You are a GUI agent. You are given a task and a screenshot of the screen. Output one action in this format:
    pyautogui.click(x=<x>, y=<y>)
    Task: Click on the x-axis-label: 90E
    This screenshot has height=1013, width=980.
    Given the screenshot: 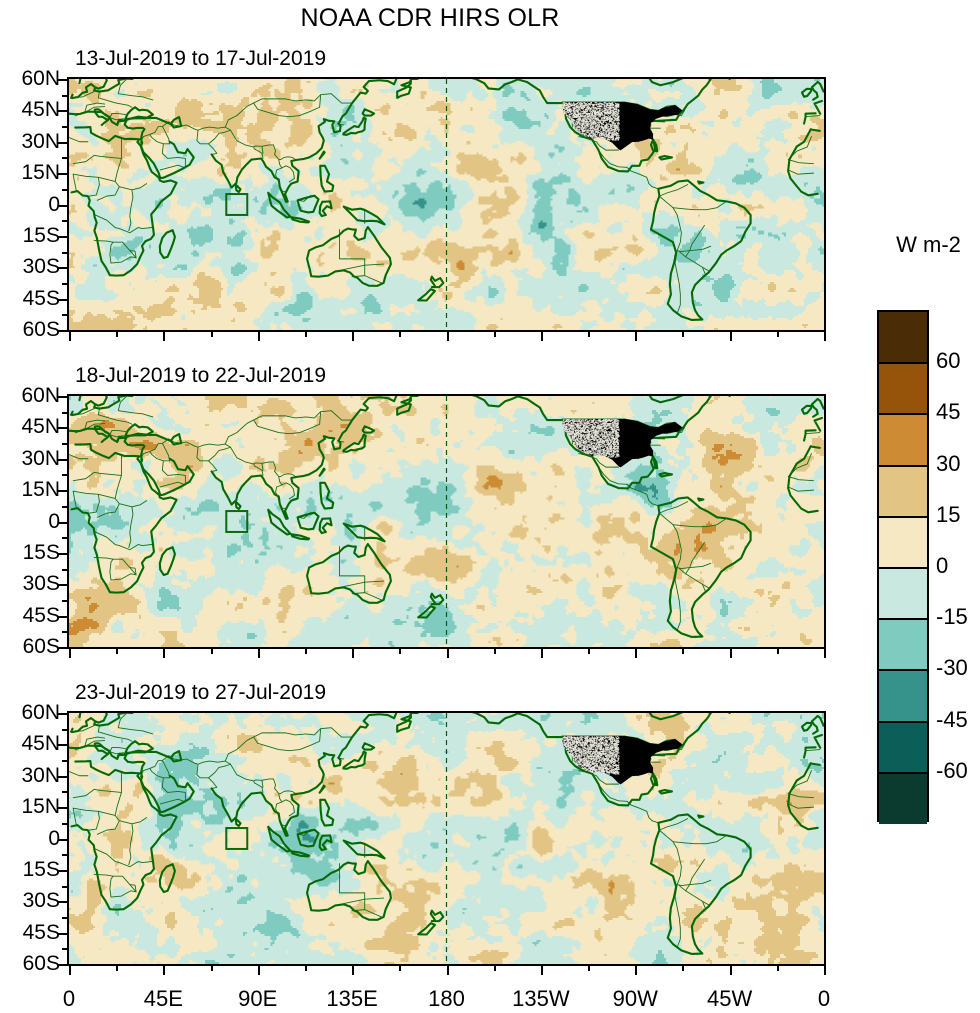 What is the action you would take?
    pyautogui.click(x=258, y=998)
    